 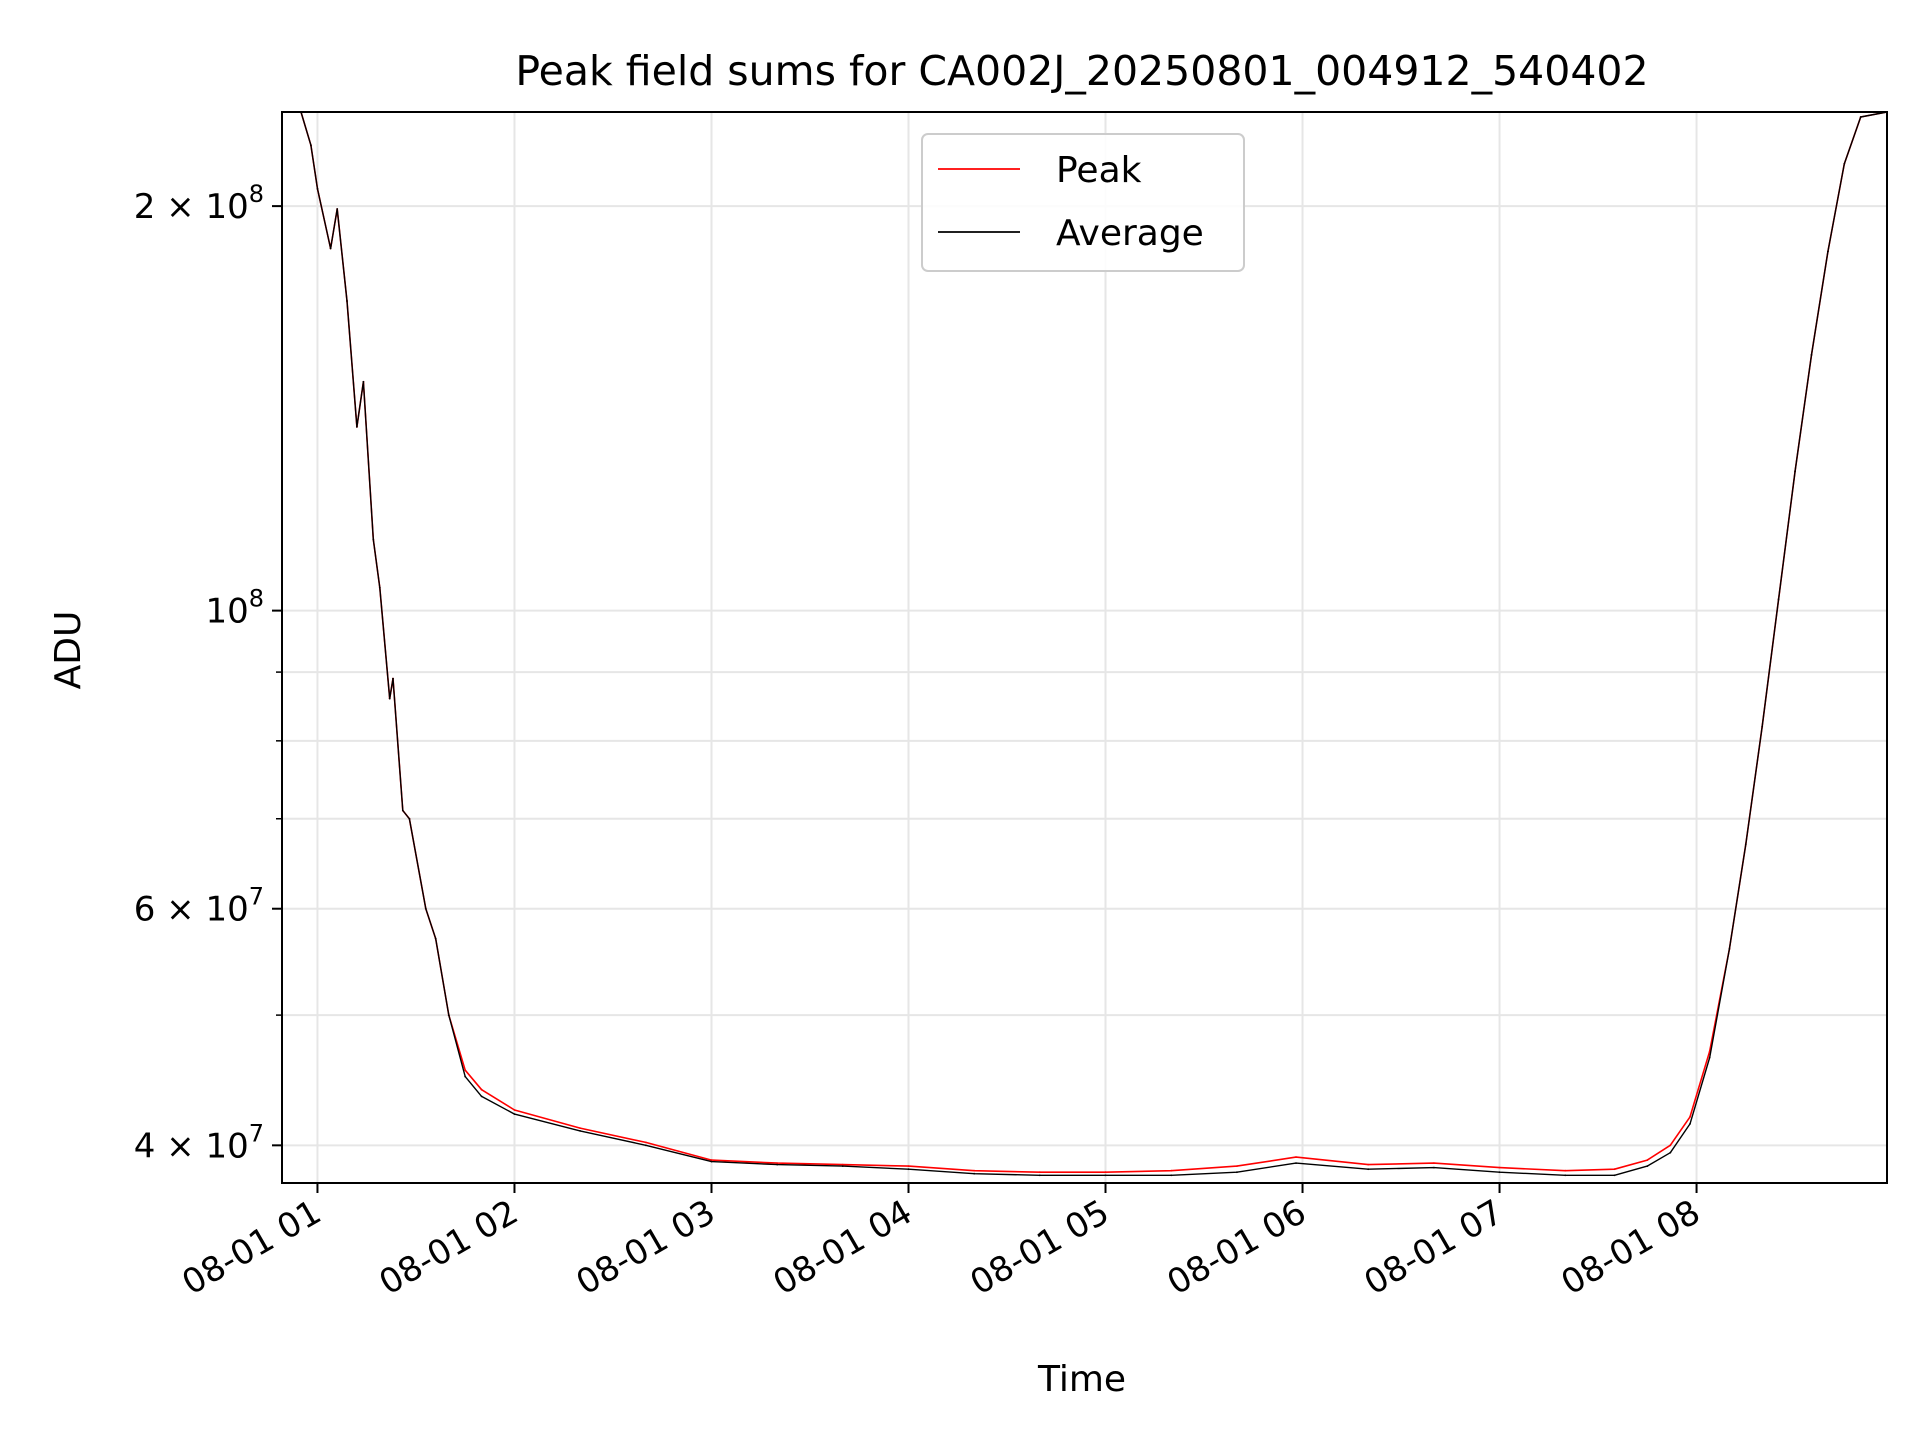 I want to click on legend-label: Average, so click(x=1130, y=233).